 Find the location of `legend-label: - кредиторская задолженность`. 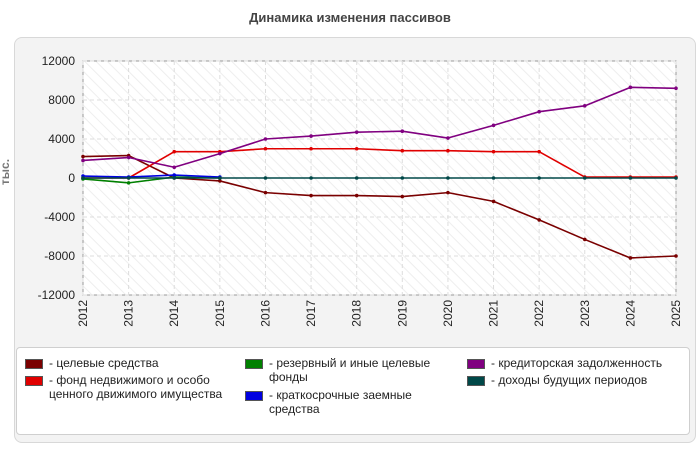

legend-label: - кредиторская задолженность is located at coordinates (577, 363).